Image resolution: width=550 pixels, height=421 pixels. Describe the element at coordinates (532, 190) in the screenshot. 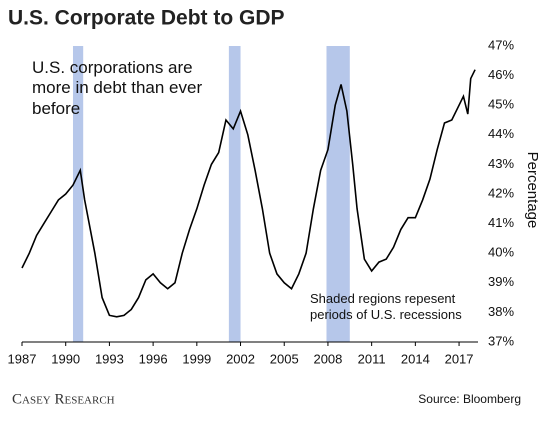

I see `y-axis-label: Percentage` at that location.